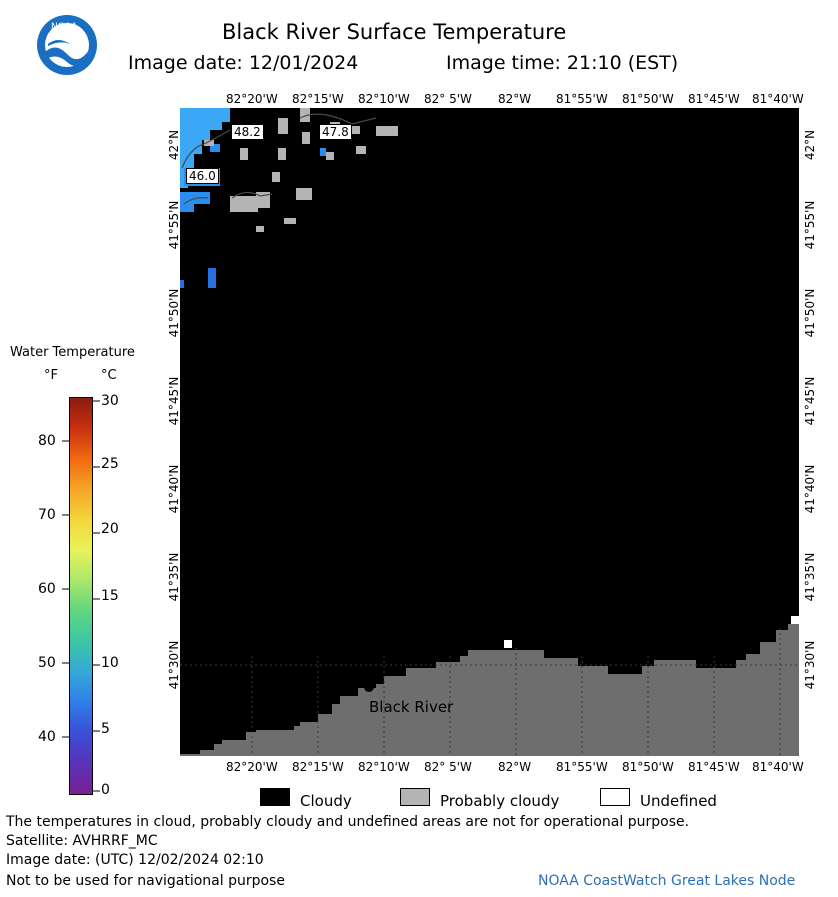 The image size is (838, 897). Describe the element at coordinates (110, 529) in the screenshot. I see `colorbar-c-tick: 20` at that location.